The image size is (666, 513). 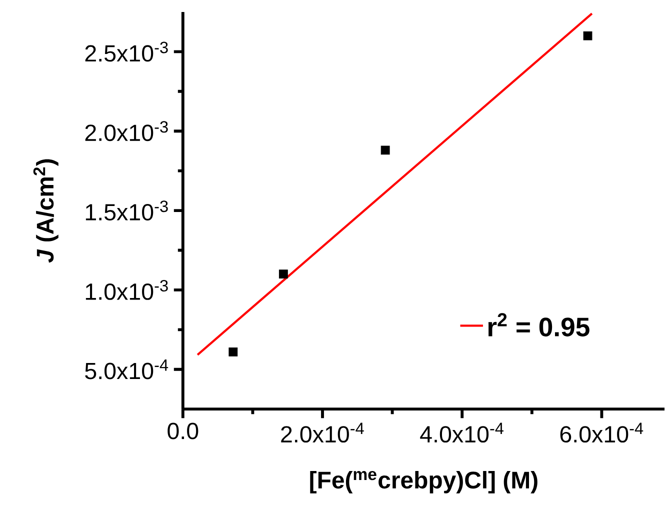 What do you see at coordinates (126, 131) in the screenshot?
I see `y-tick-label: 2.0x10$^{-3}$` at bounding box center [126, 131].